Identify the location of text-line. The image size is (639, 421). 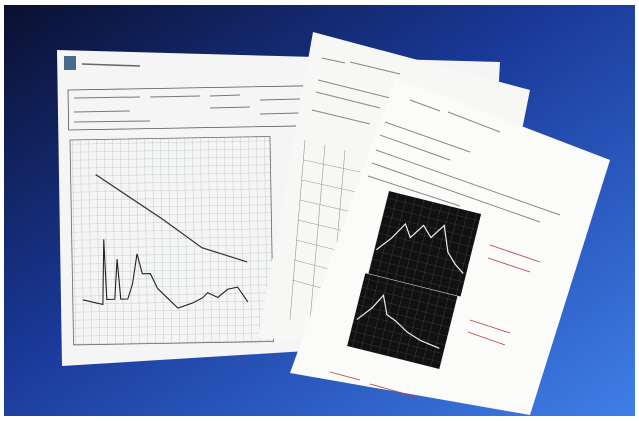
(111, 65).